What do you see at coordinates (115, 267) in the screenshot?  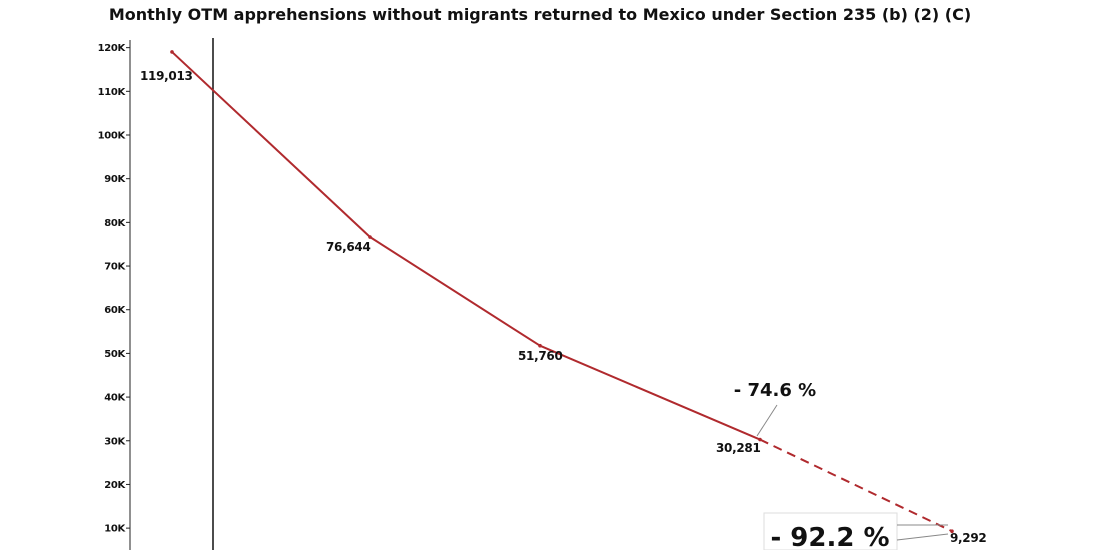 I see `y-tick-label: 70K` at bounding box center [115, 267].